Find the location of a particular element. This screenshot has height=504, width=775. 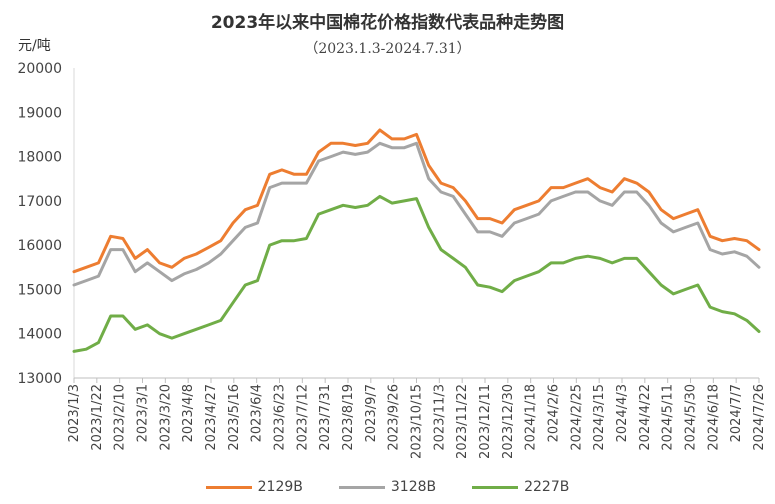

x-tick-label: 2024/4/3 is located at coordinates (622, 413).